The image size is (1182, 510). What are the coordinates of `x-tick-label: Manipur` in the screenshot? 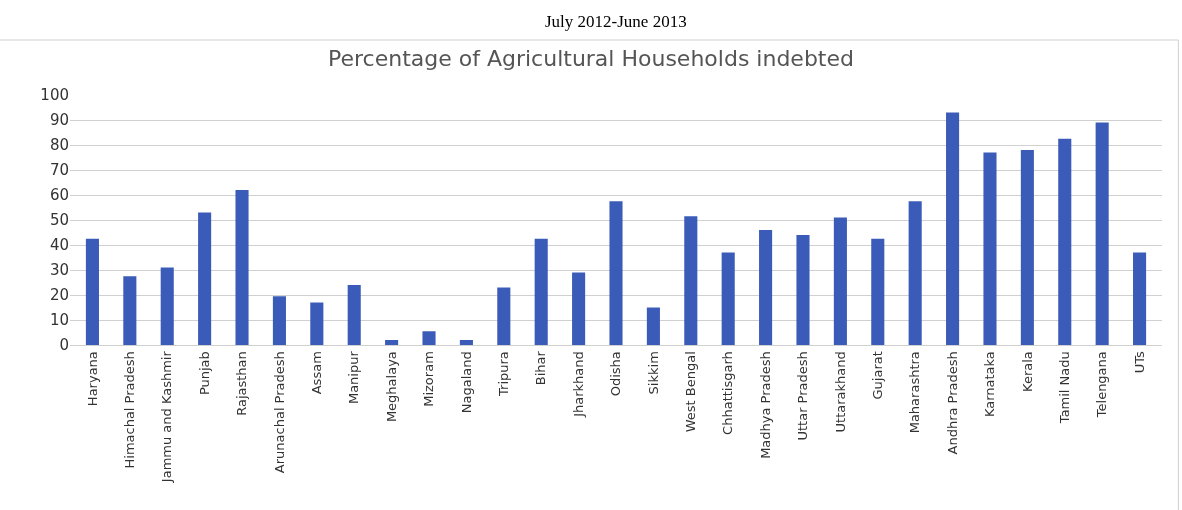 It's located at (354, 377).